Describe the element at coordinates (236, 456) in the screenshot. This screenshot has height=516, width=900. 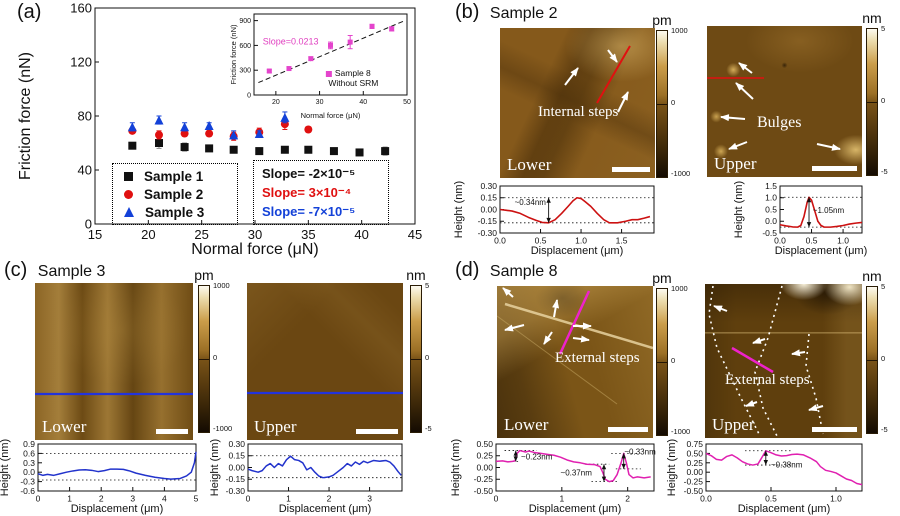
I see `svg-text: 0.15` at that location.